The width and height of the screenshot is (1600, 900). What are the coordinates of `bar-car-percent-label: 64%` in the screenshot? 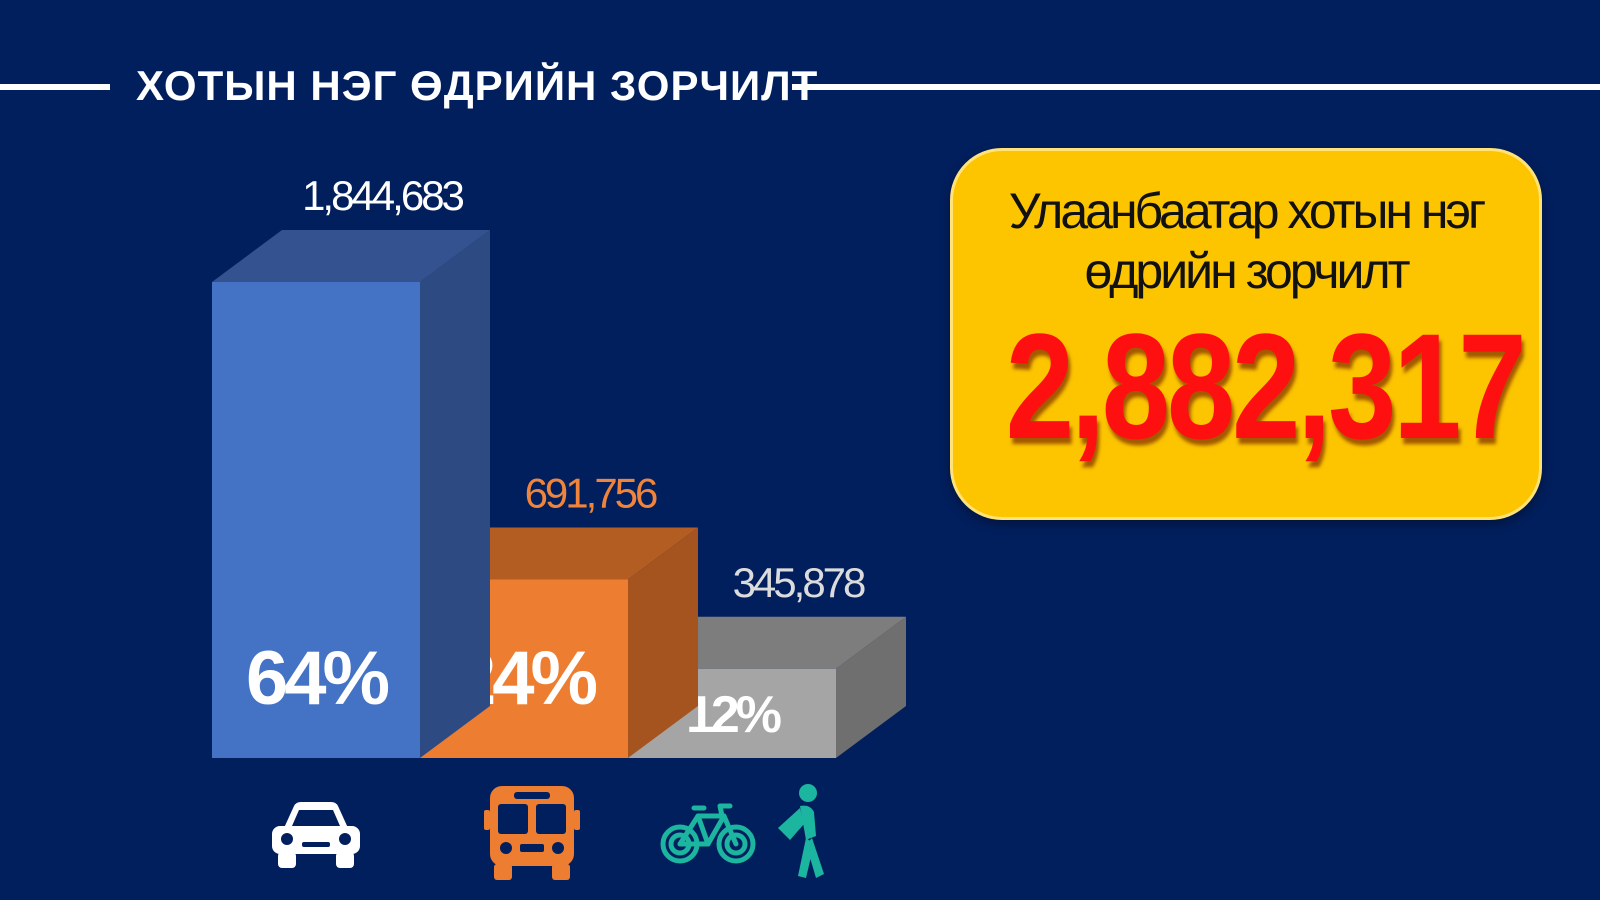 It's located at (317, 678).